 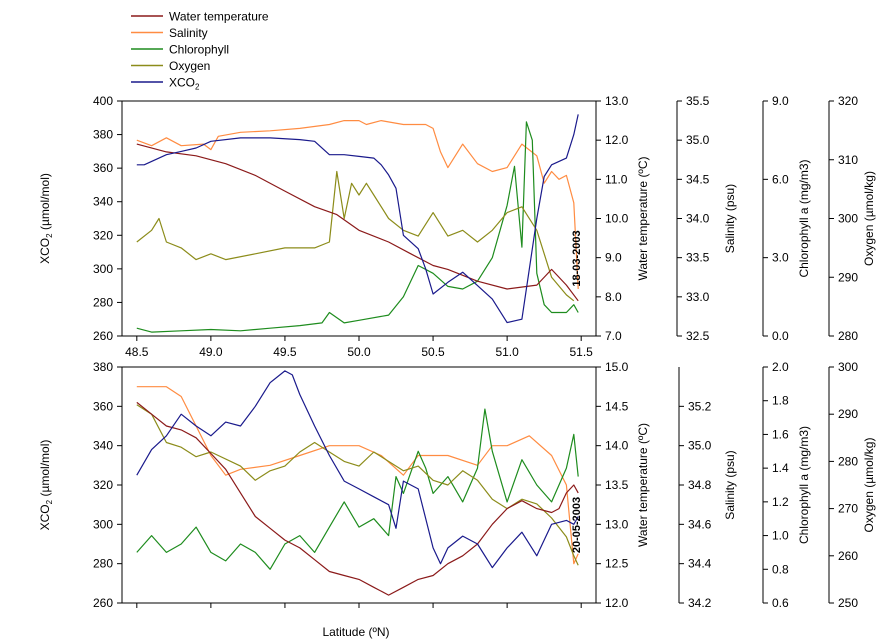 What do you see at coordinates (700, 564) in the screenshot?
I see `y-tick-label-sal-1: 34.4` at bounding box center [700, 564].